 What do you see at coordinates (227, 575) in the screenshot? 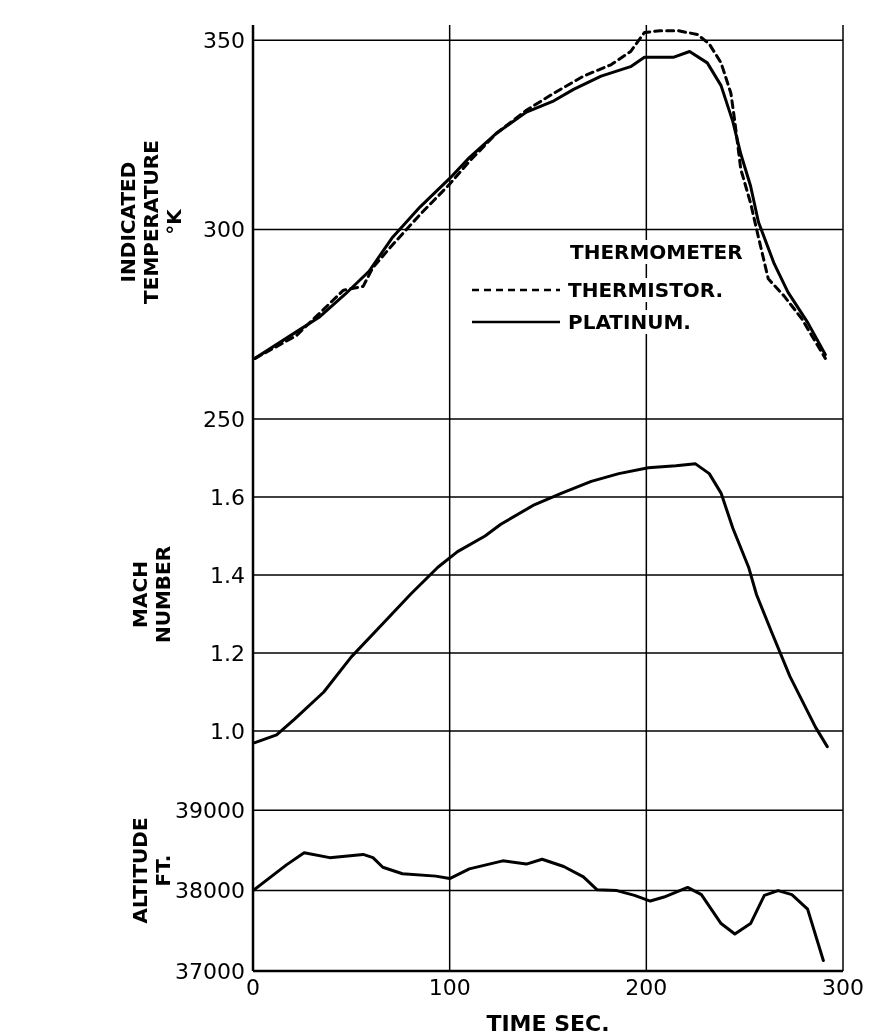
I see `y-tick-label: 1.4` at bounding box center [227, 575].